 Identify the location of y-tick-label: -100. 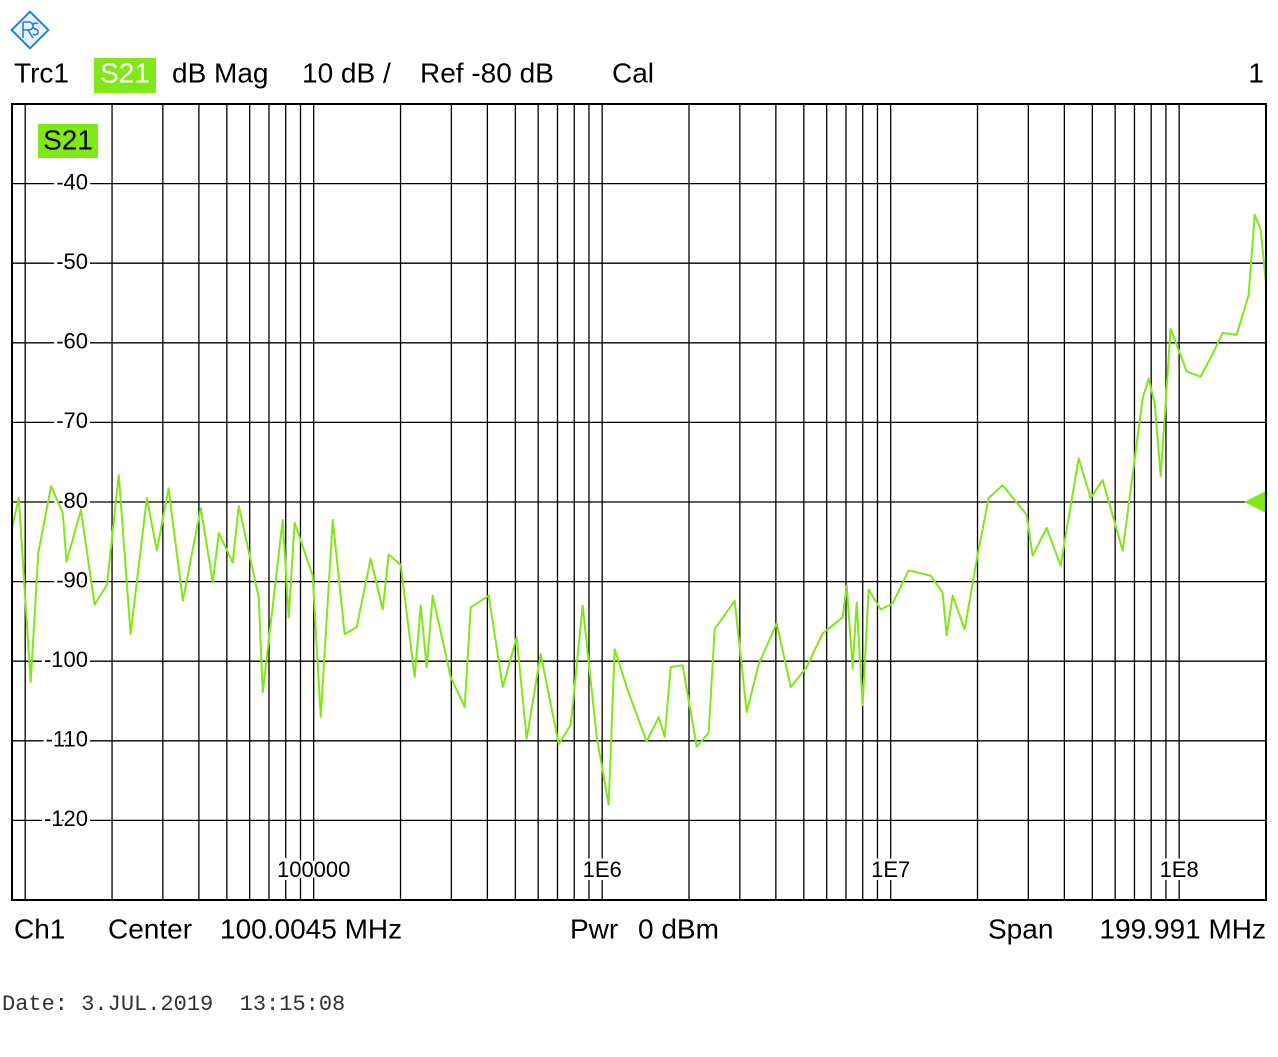
(66, 659).